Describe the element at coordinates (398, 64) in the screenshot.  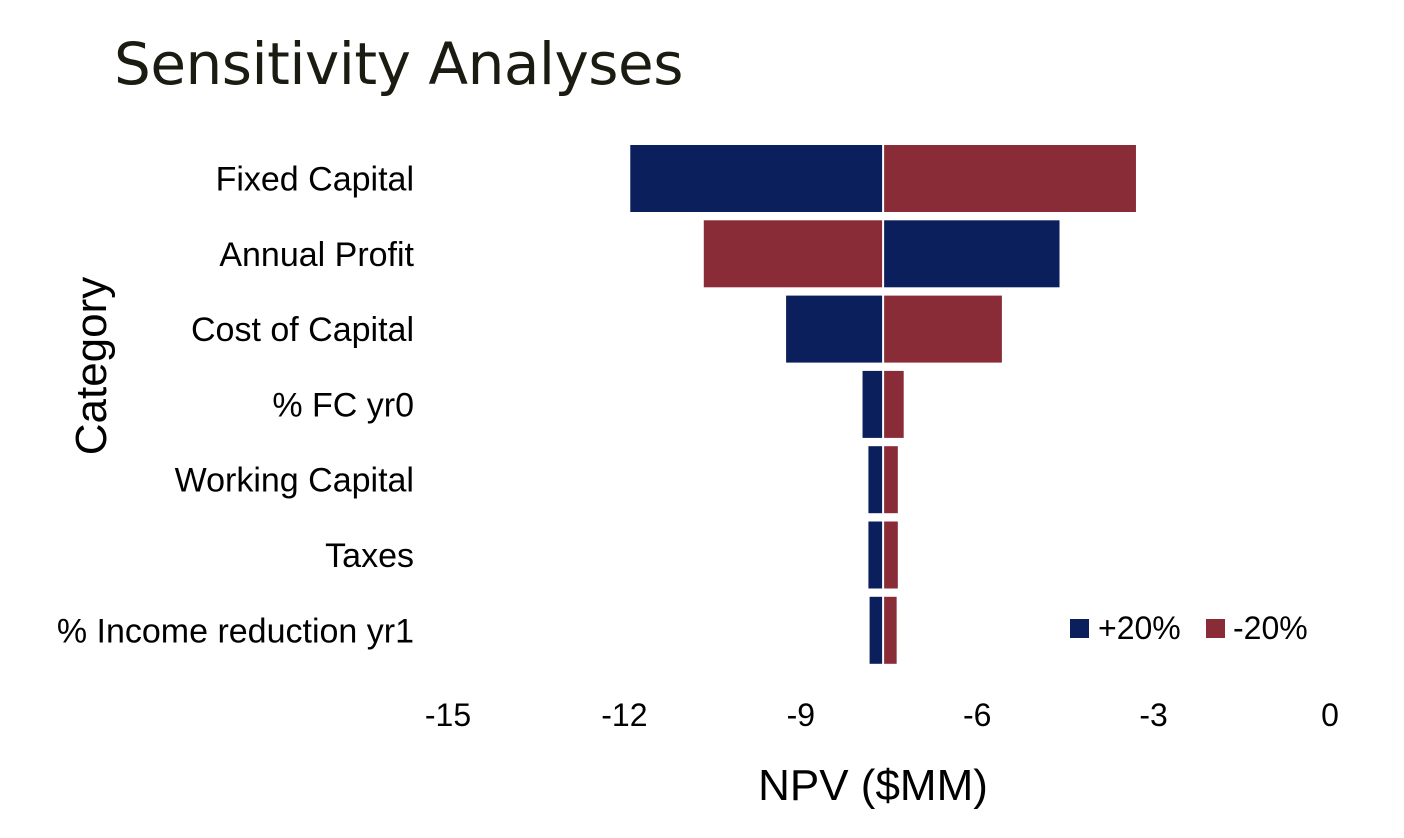
I see `page-title: Sensitivity Analyses` at that location.